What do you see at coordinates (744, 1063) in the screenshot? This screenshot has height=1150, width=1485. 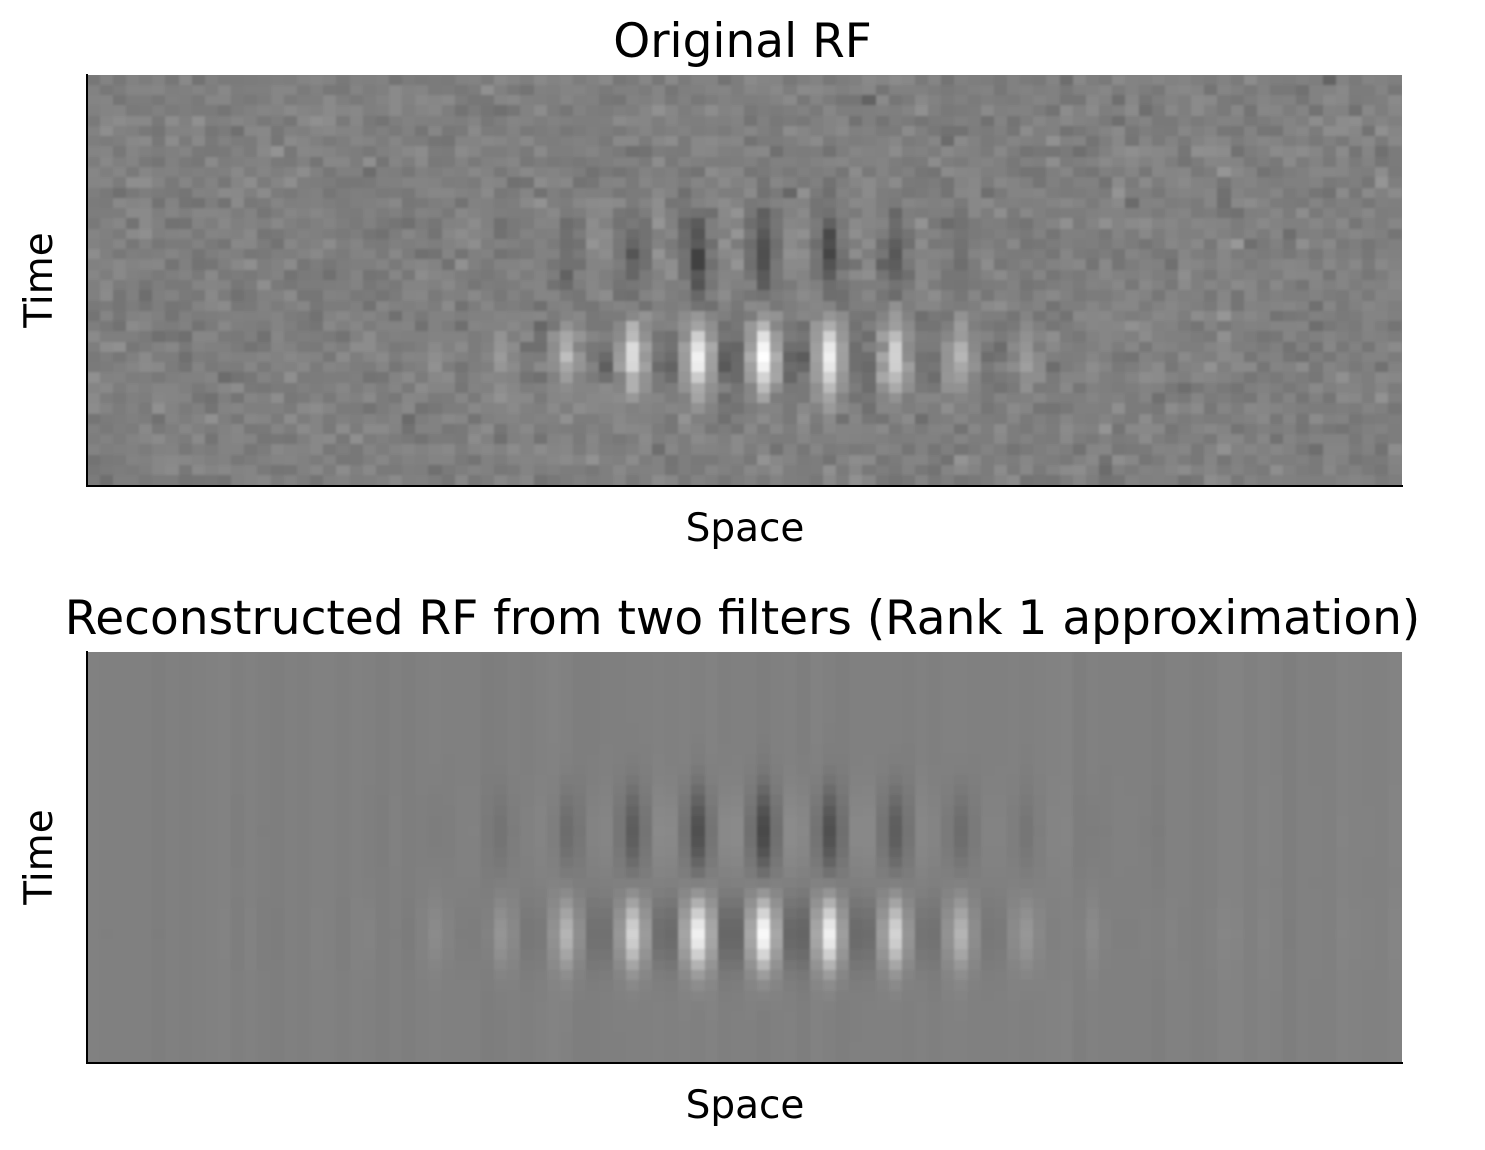 I see `x-axis-spine-reconstructed` at bounding box center [744, 1063].